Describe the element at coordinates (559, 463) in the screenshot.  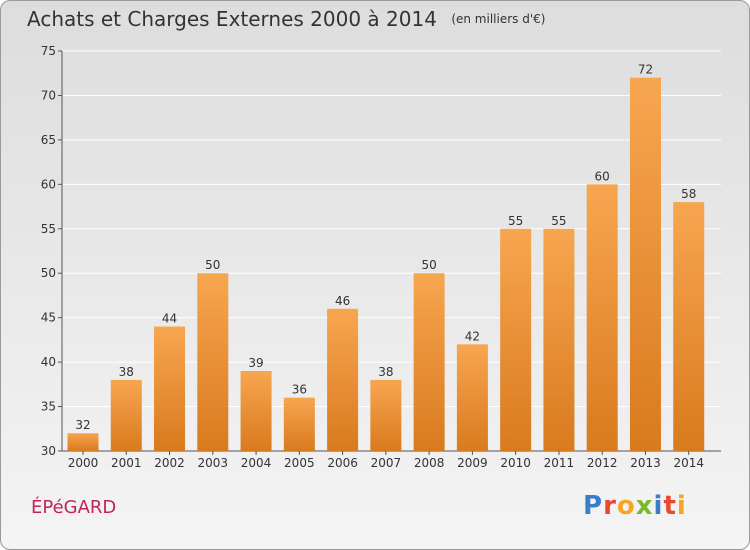
I see `x-tick-label: 2011` at that location.